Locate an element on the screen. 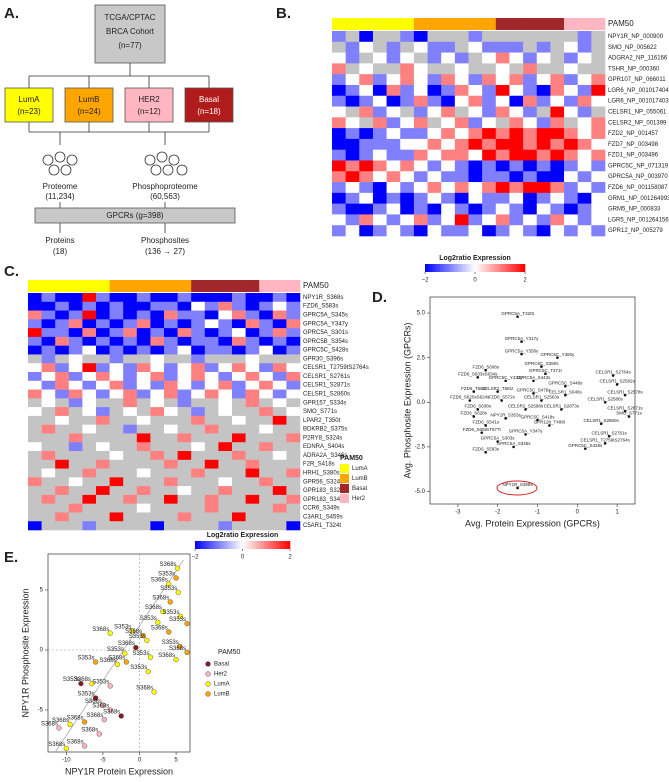 The image size is (669, 782). row-label: C3AR1_S459s is located at coordinates (323, 517).